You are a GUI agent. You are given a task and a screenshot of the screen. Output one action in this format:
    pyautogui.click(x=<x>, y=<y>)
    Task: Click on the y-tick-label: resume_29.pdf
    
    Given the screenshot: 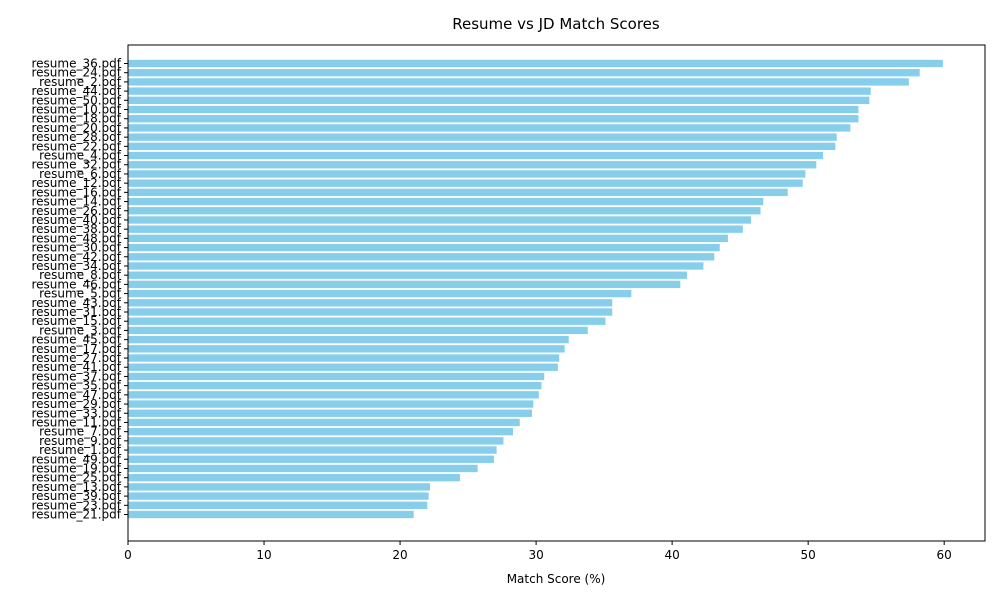 What is the action you would take?
    pyautogui.click(x=76, y=404)
    